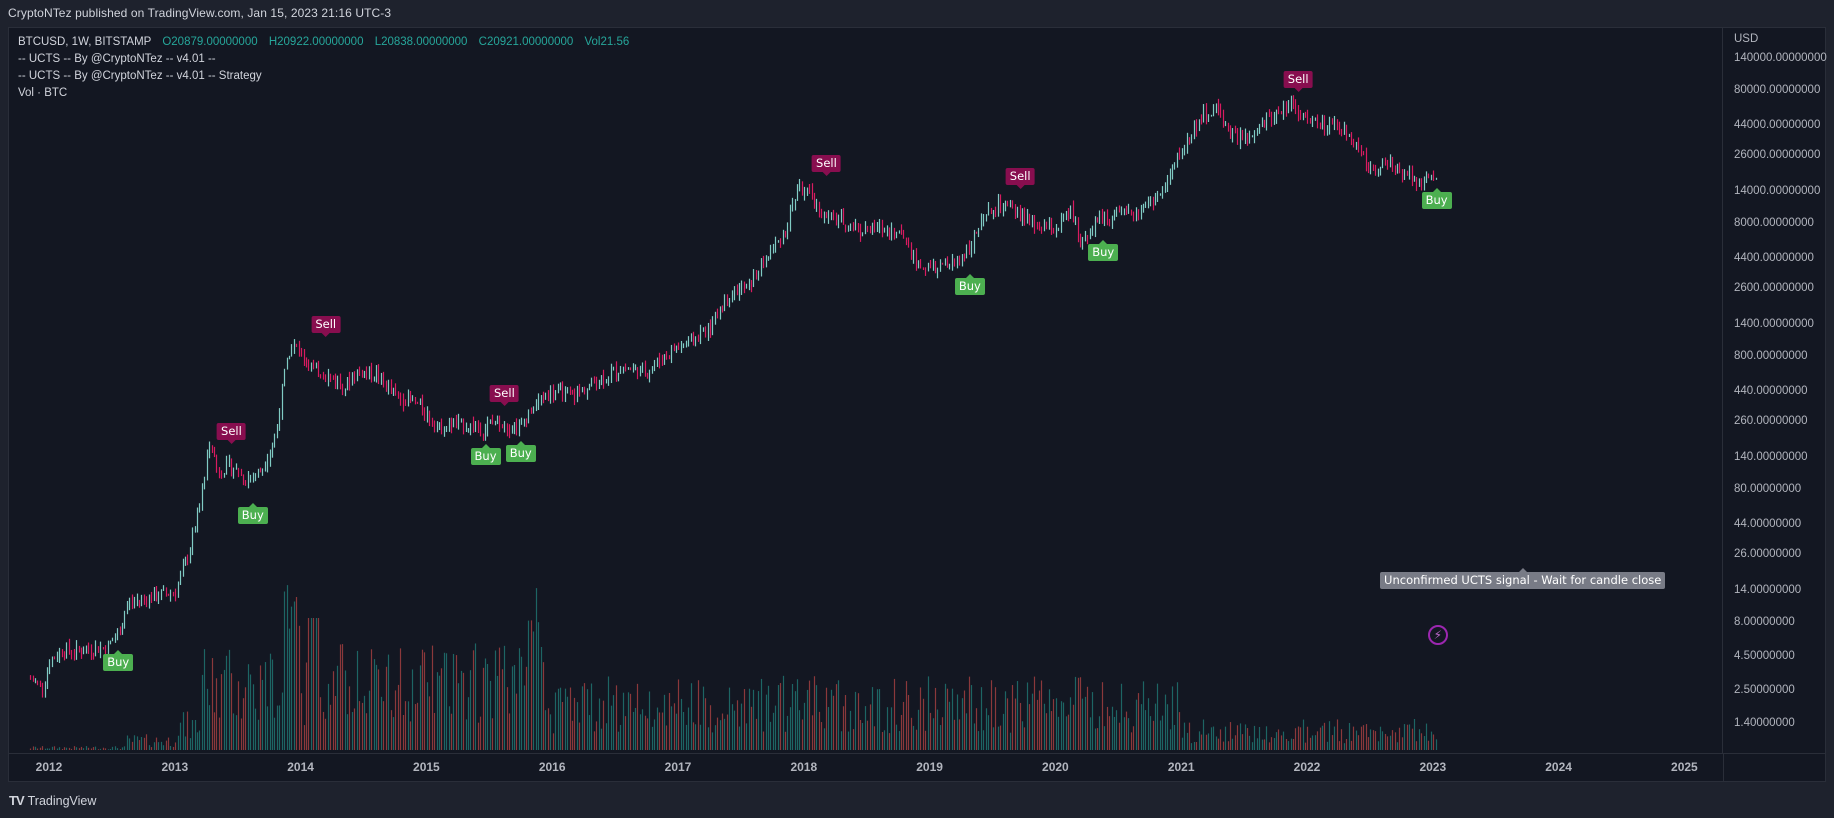 Image resolution: width=1834 pixels, height=818 pixels. Describe the element at coordinates (1746, 39) in the screenshot. I see `price-axis-unit: USD` at that location.